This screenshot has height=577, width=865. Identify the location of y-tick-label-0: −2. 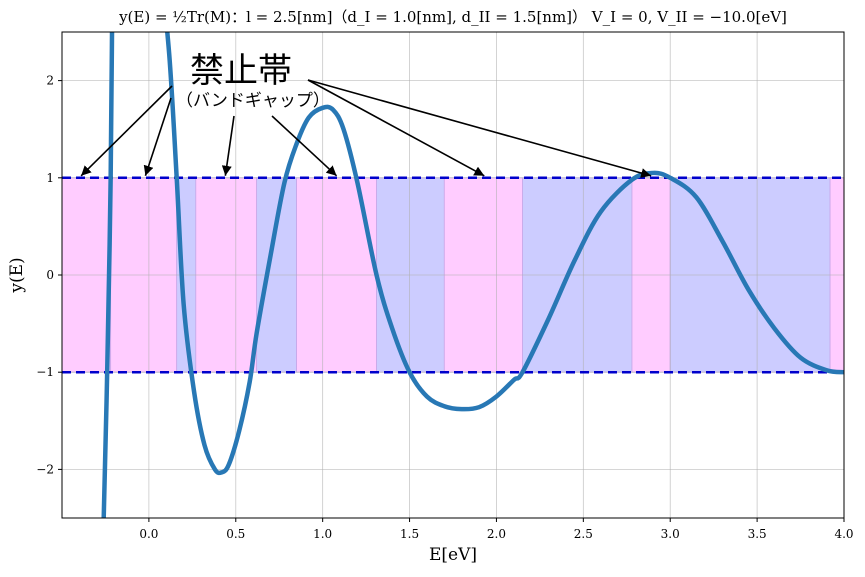
(45, 469).